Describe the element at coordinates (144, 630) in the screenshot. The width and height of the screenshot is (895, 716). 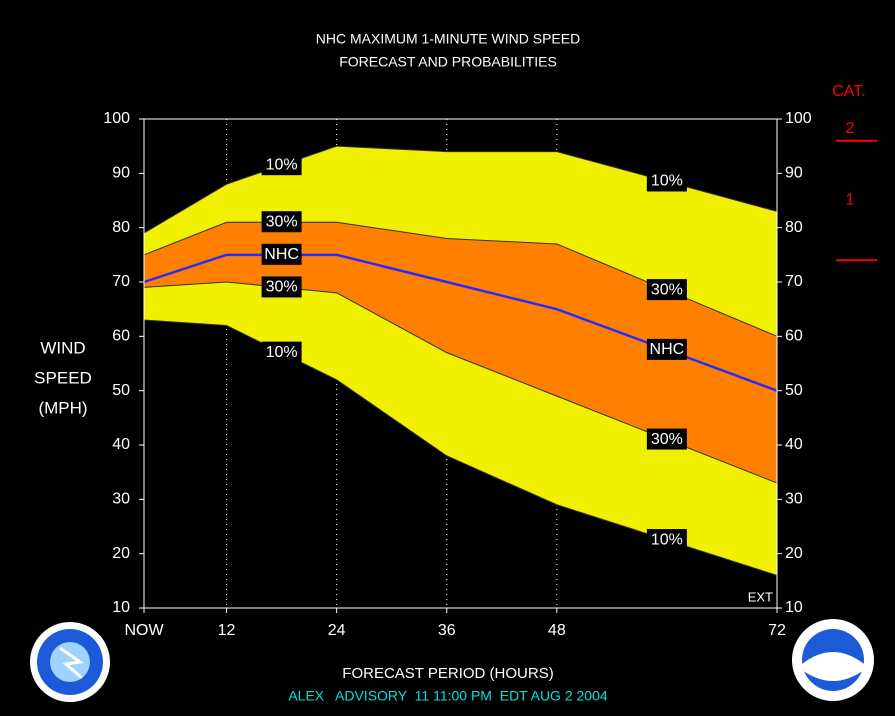
I see `x-tick-label: NOW` at that location.